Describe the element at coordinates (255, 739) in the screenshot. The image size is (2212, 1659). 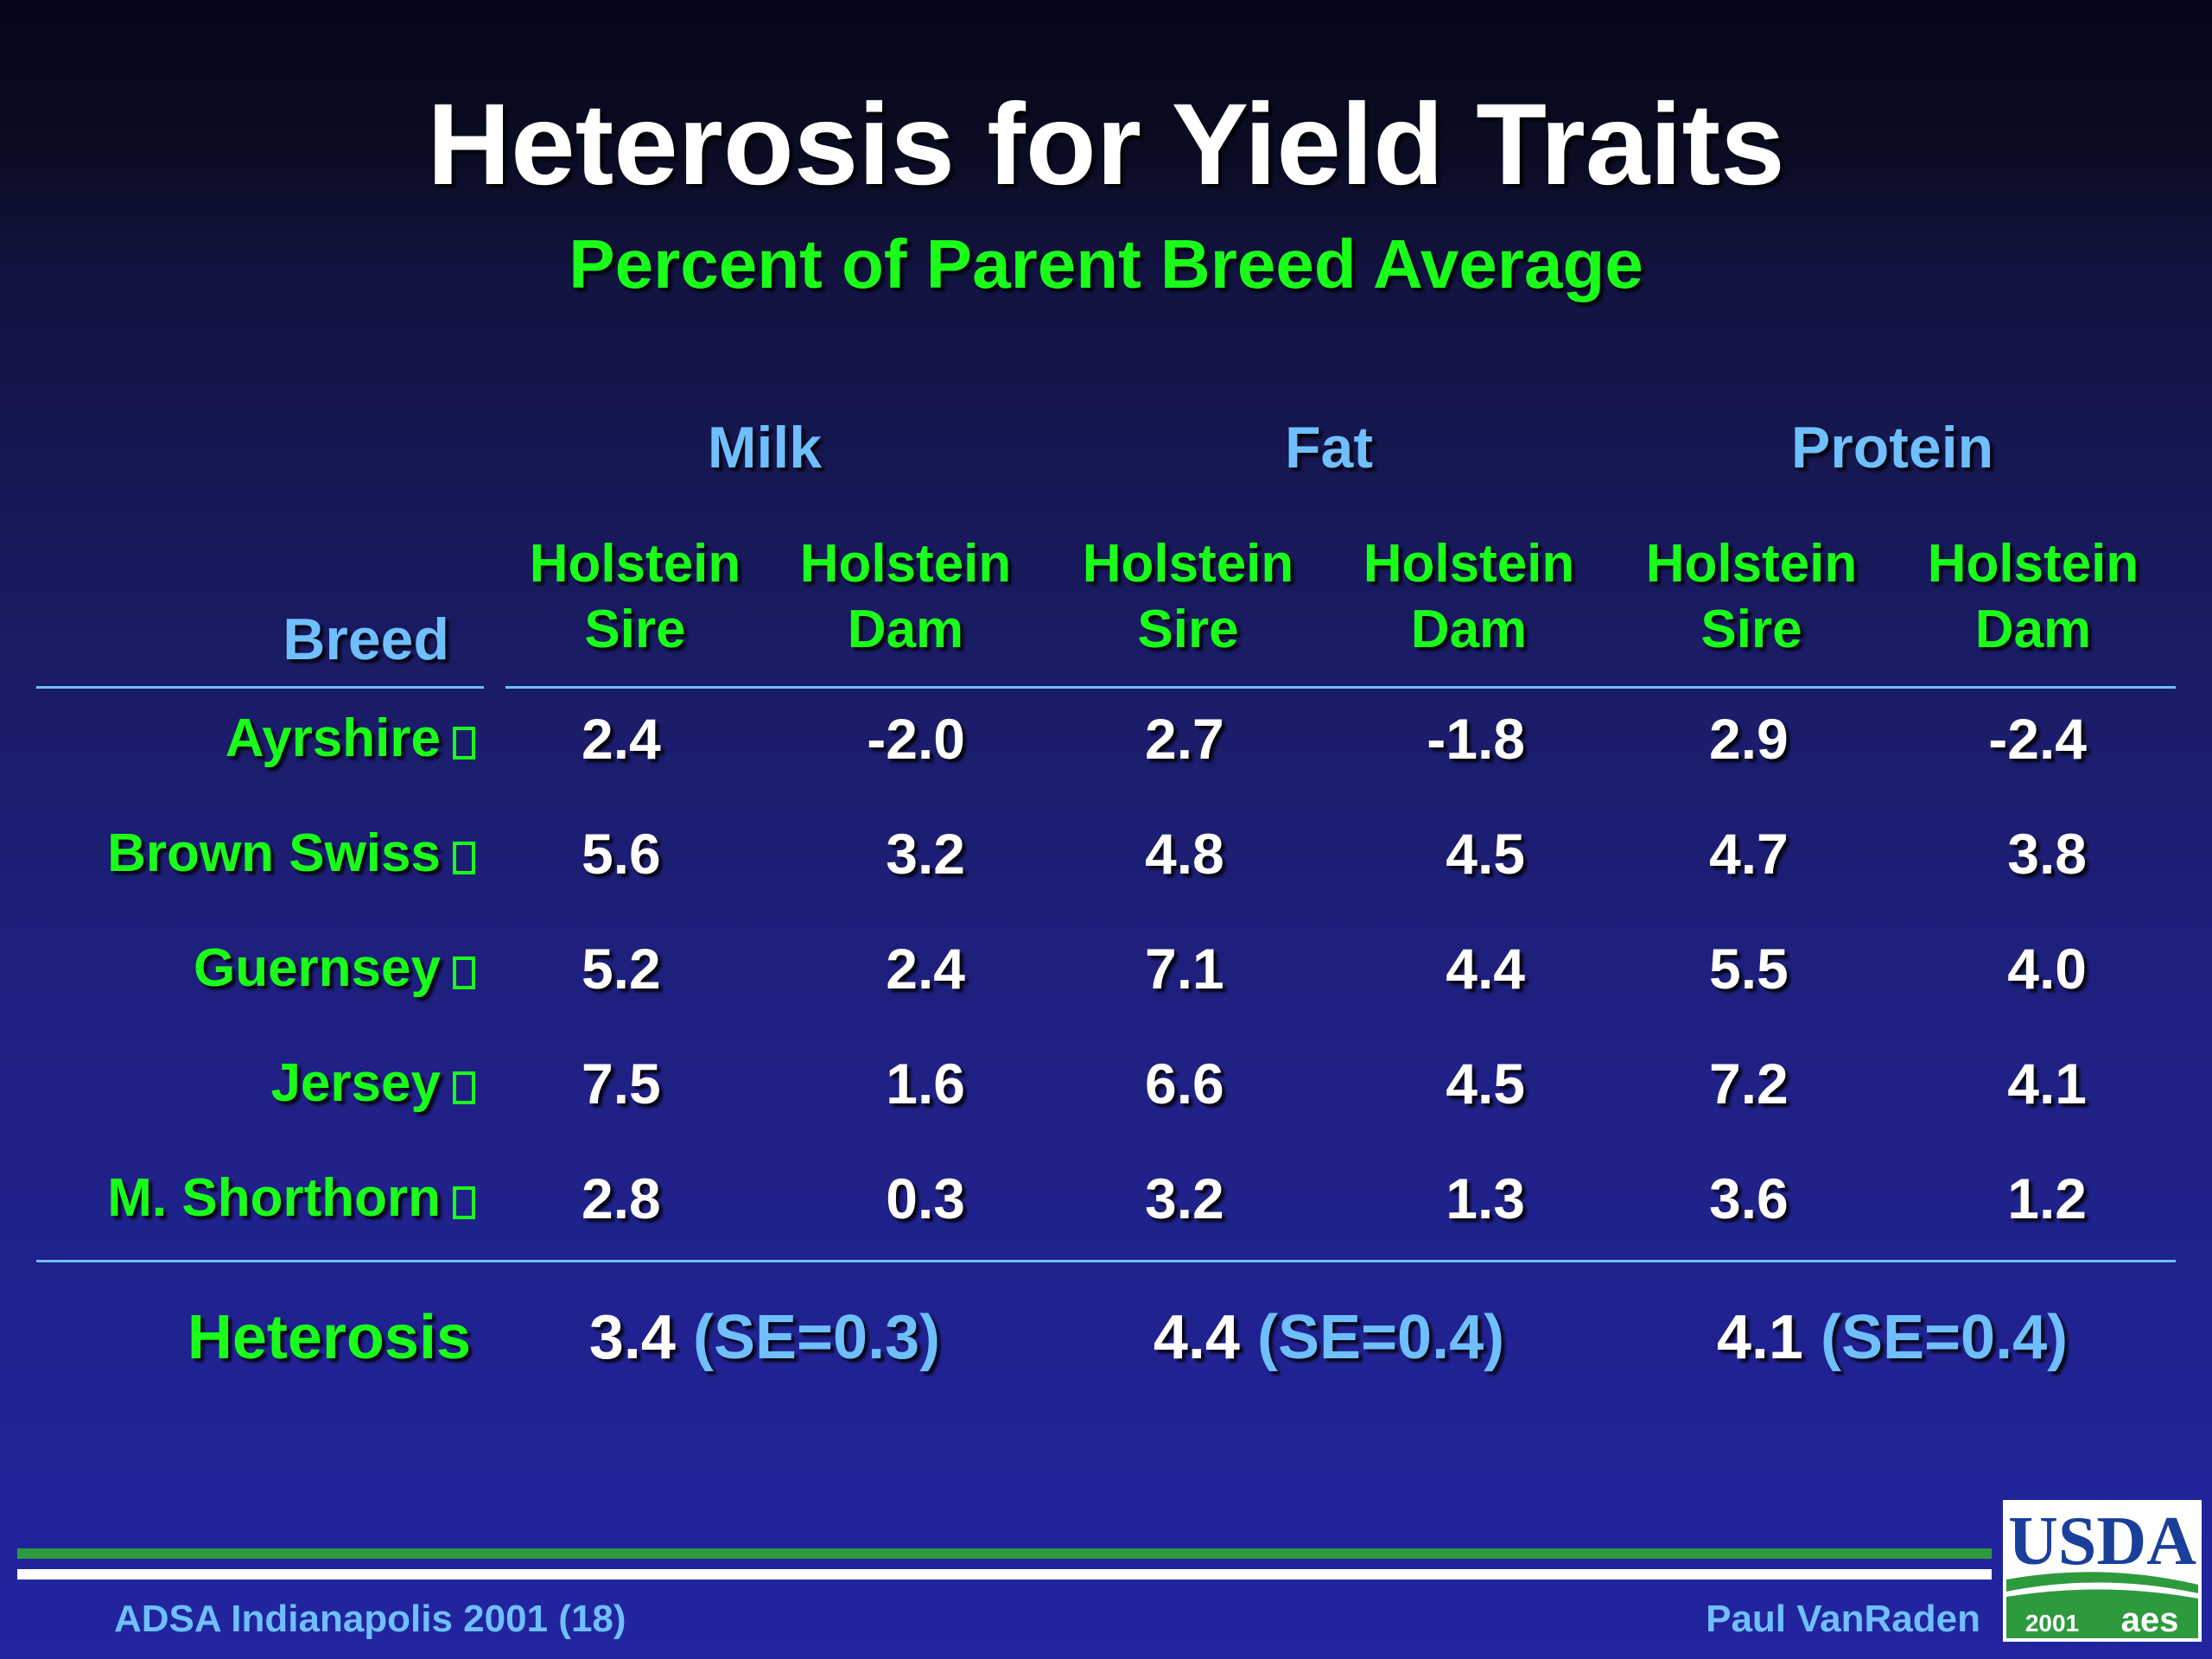
I see `breed-label: Ayrshire` at that location.